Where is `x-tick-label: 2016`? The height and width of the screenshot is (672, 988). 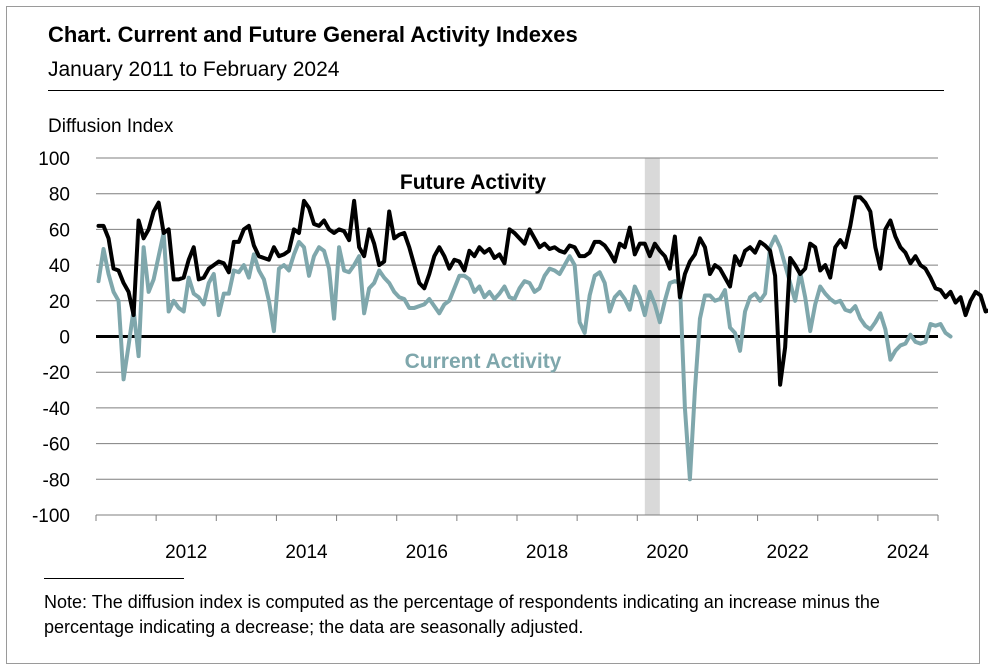 x-tick-label: 2016 is located at coordinates (427, 552).